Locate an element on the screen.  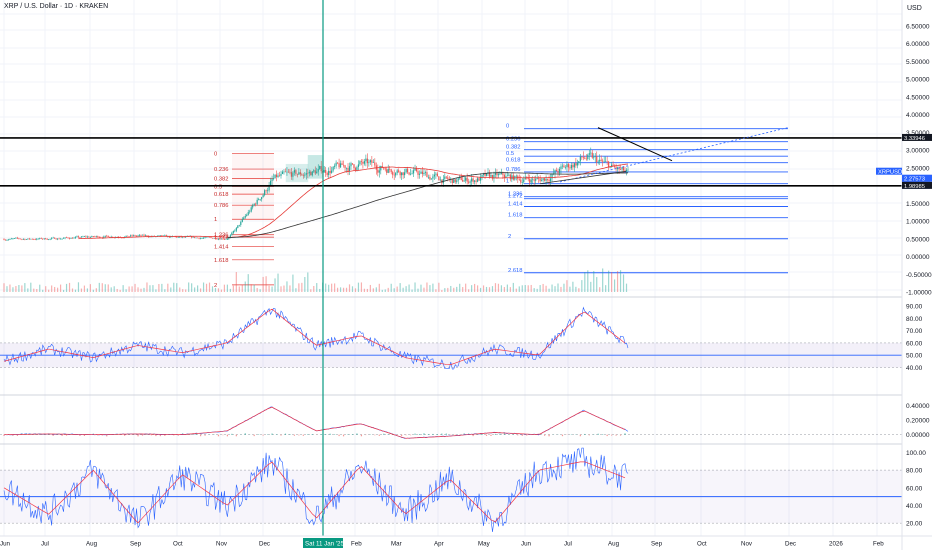
pane-axis-label: 70.00 is located at coordinates (914, 331).